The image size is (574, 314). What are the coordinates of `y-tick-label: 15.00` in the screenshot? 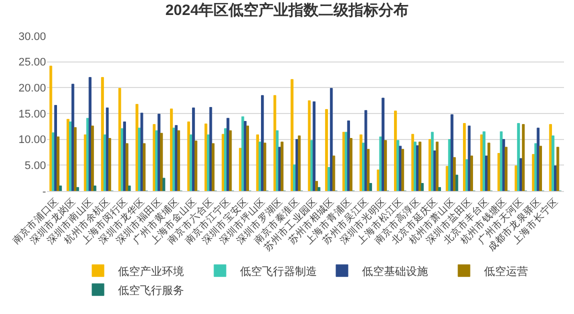 It's located at (32, 114).